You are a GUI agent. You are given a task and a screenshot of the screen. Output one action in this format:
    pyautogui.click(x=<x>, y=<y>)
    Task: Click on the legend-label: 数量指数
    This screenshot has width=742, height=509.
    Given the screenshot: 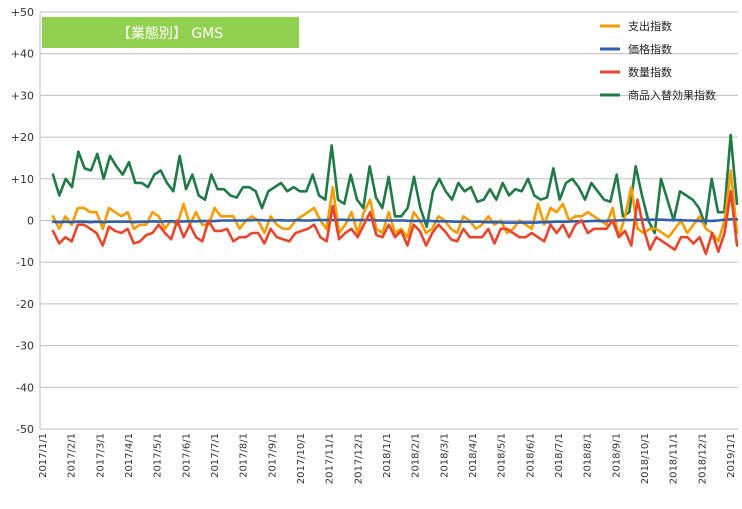 What is the action you would take?
    pyautogui.click(x=650, y=72)
    